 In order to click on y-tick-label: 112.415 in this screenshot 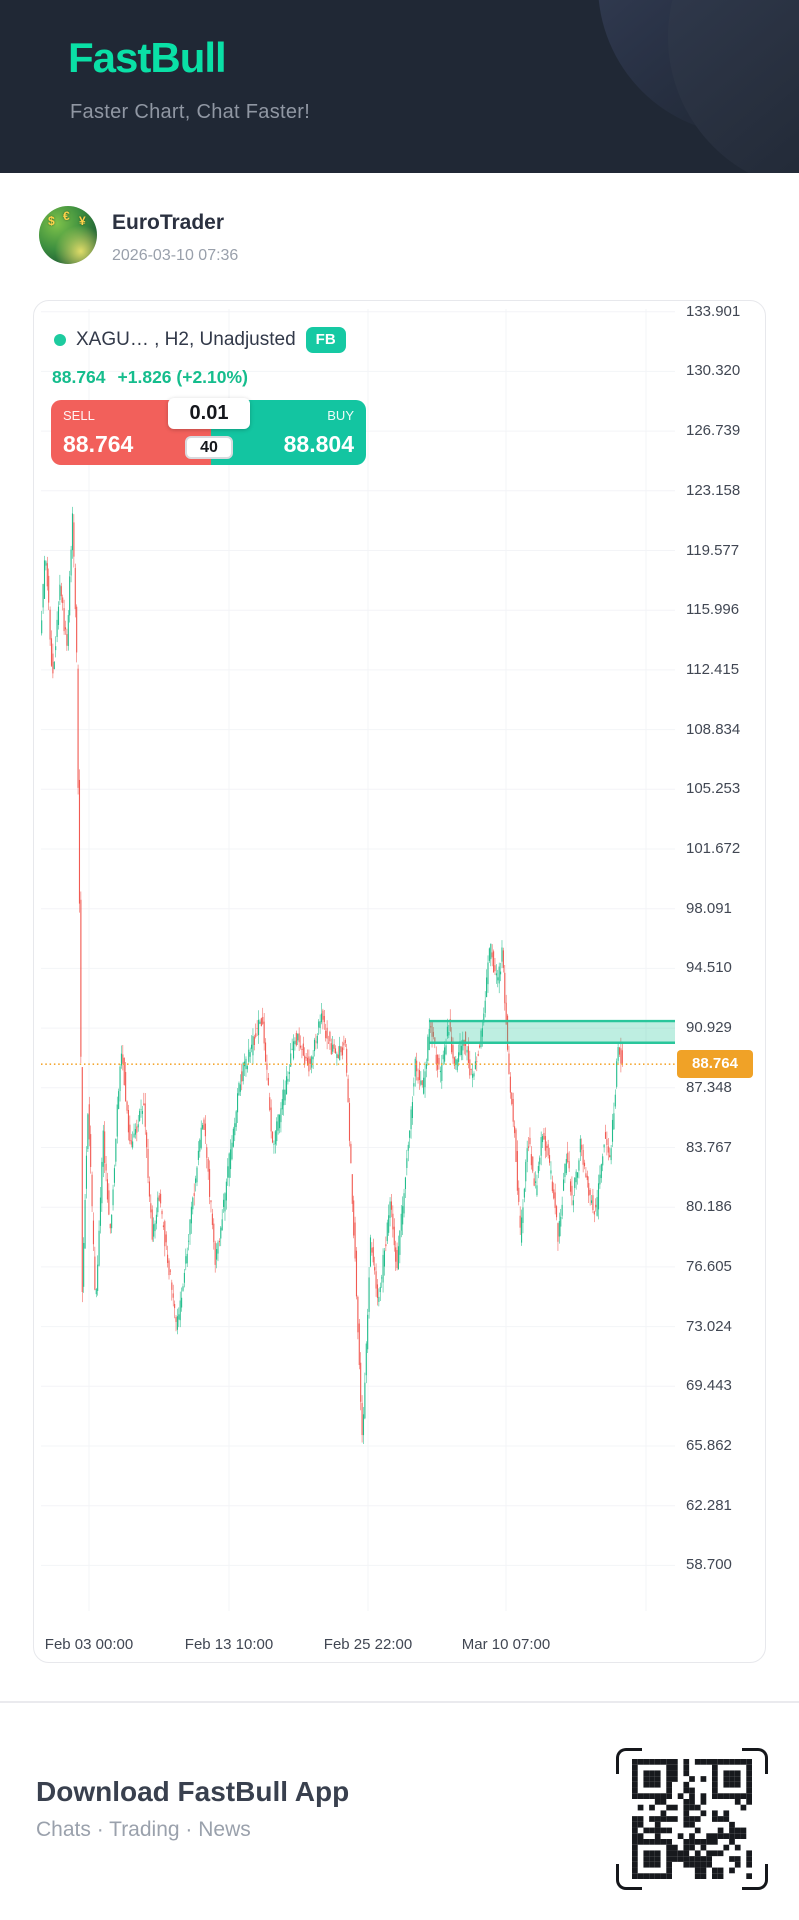, I will do `click(713, 669)`.